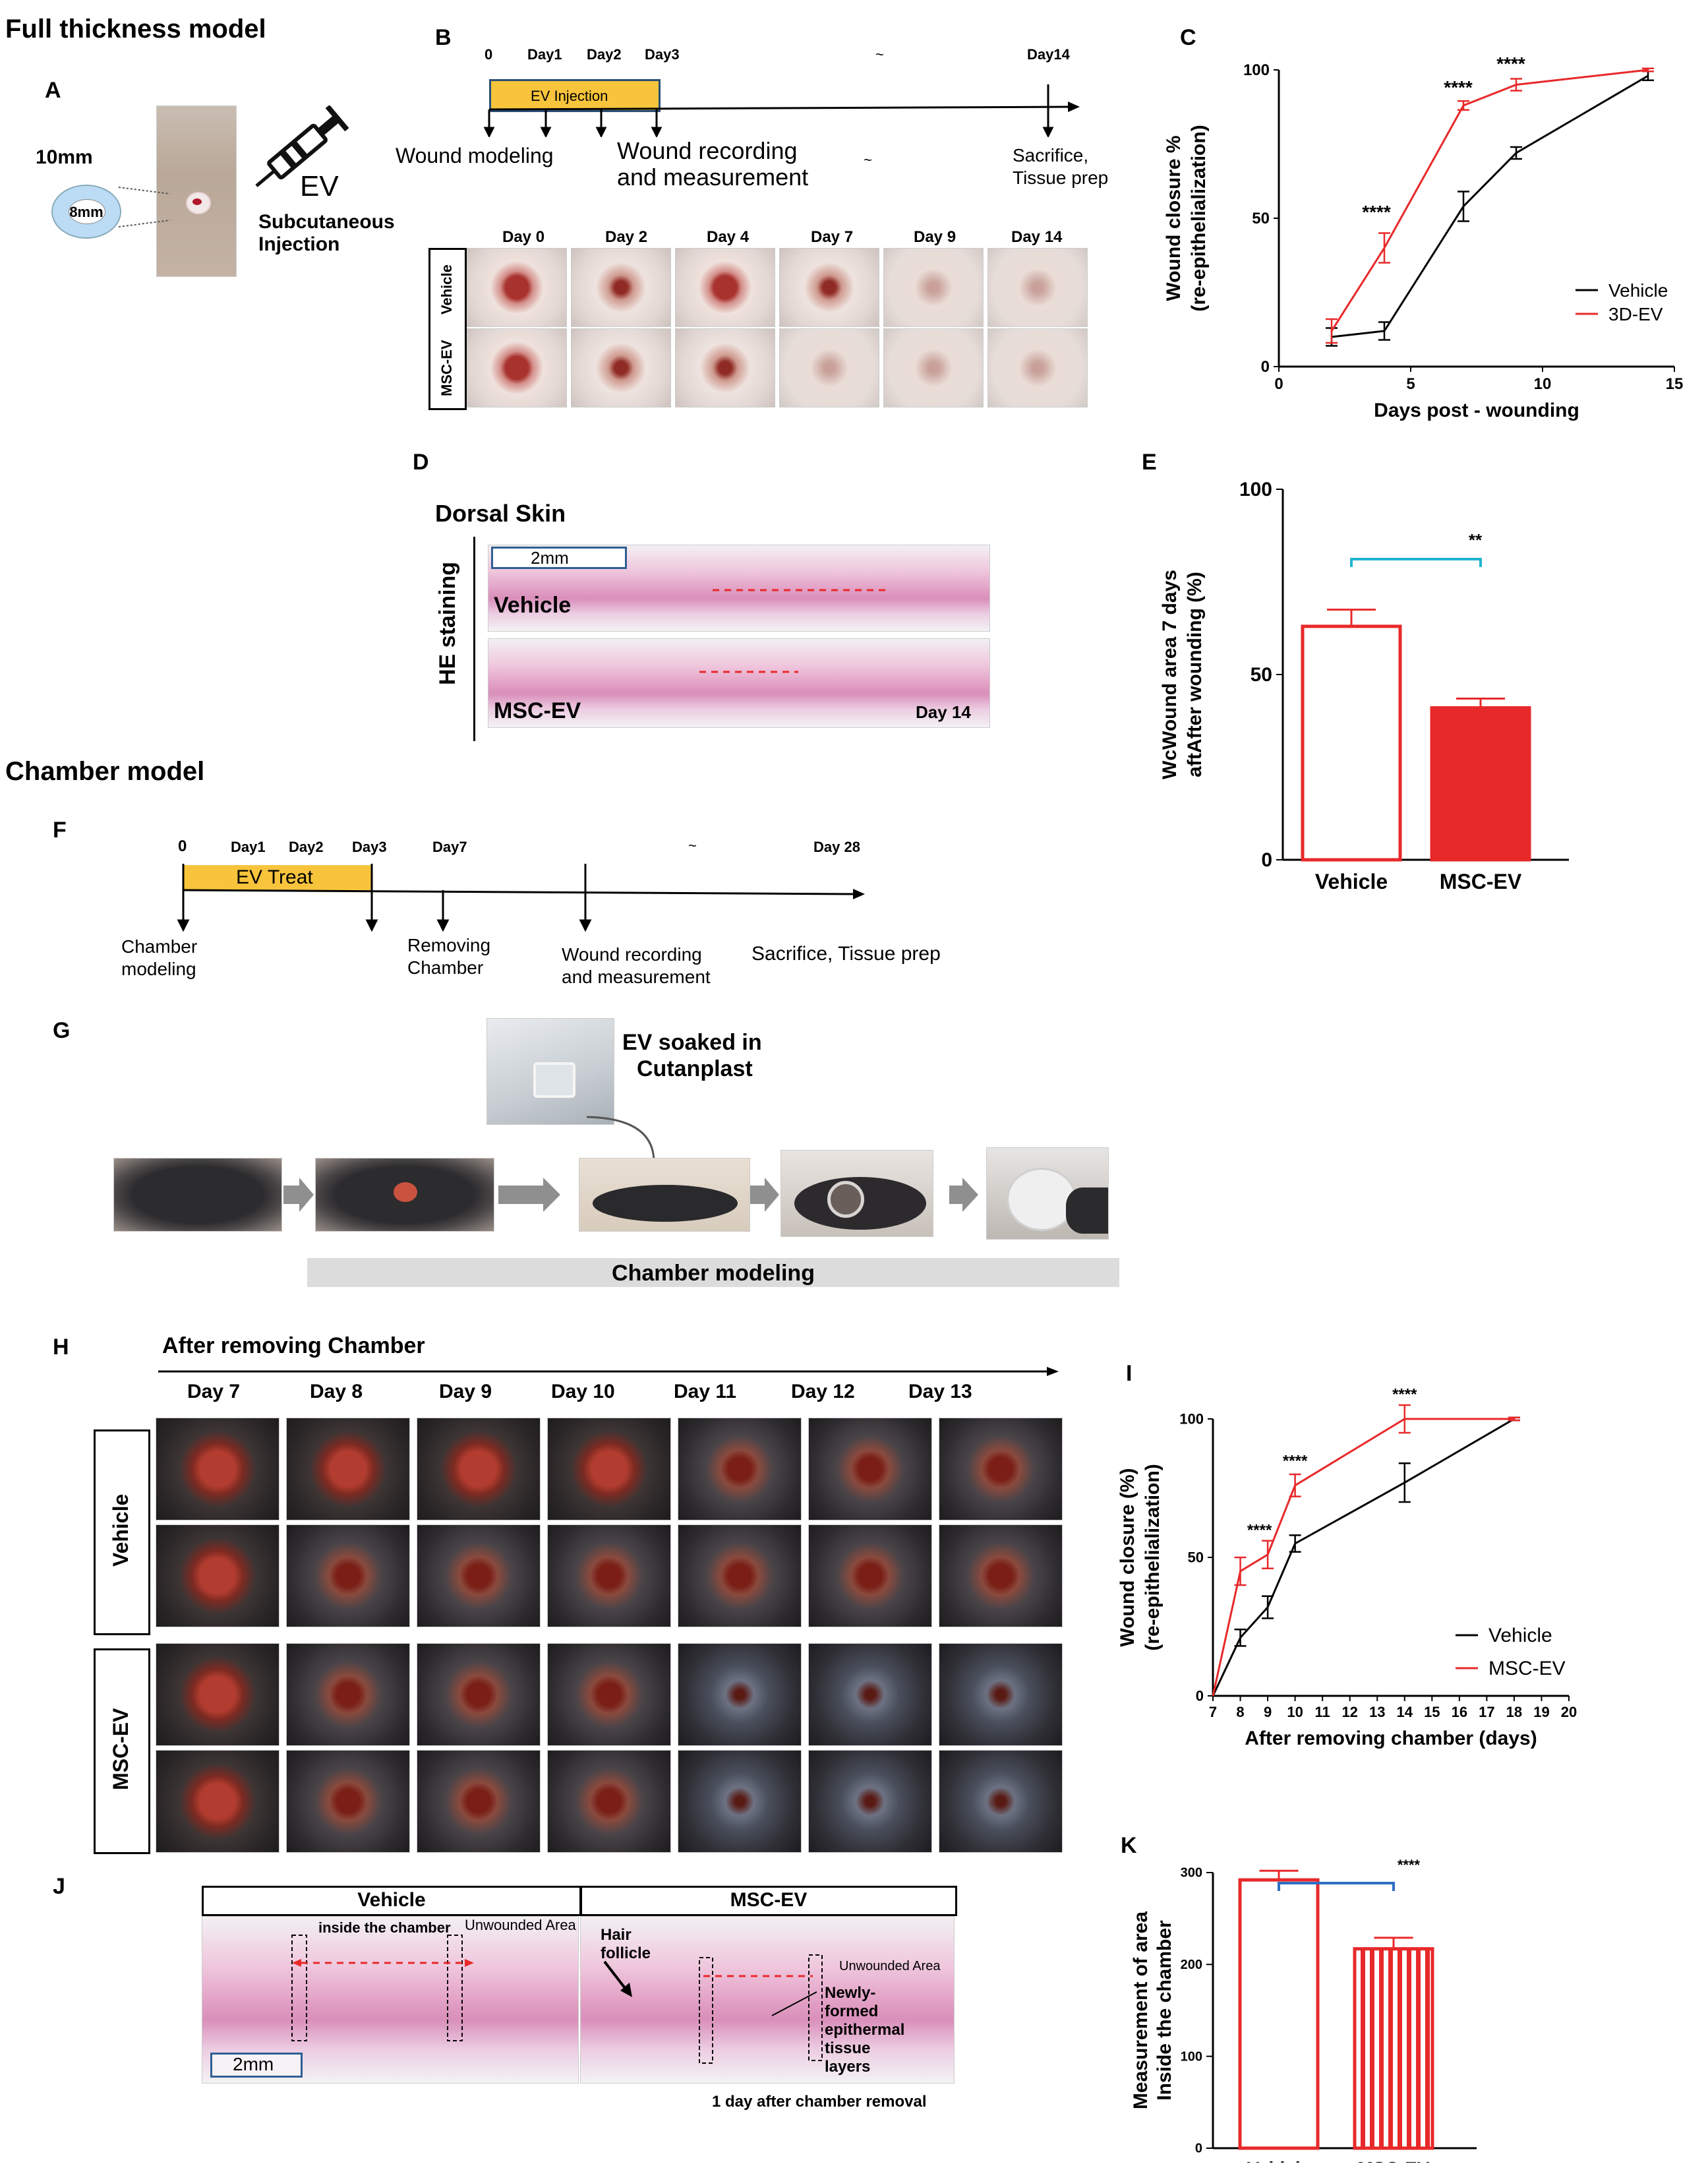  Describe the element at coordinates (443, 37) in the screenshot. I see `panel-label-b: B` at that location.